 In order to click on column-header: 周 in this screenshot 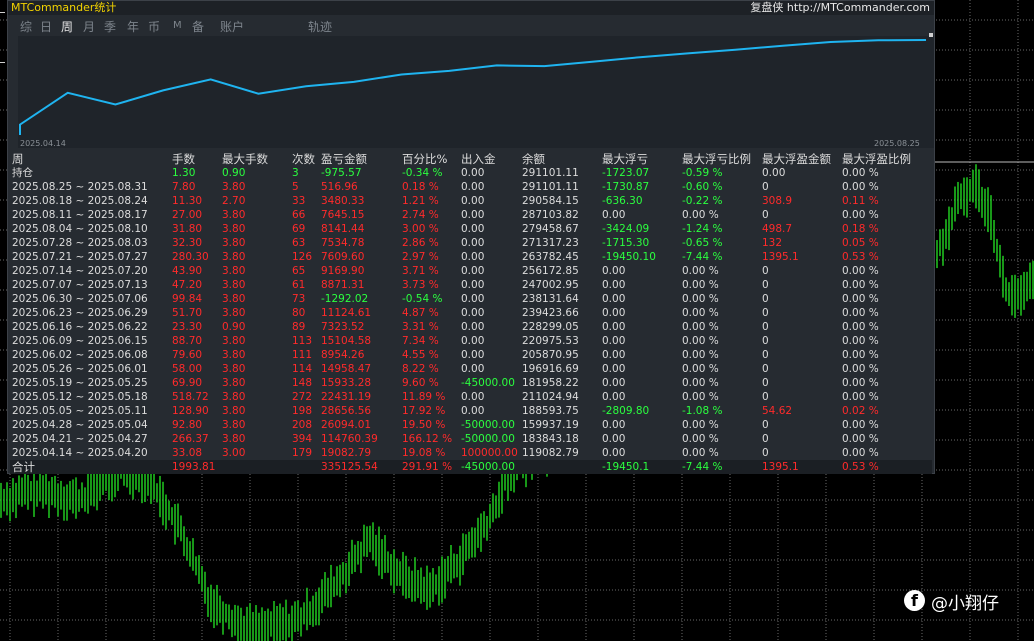, I will do `click(18, 159)`.